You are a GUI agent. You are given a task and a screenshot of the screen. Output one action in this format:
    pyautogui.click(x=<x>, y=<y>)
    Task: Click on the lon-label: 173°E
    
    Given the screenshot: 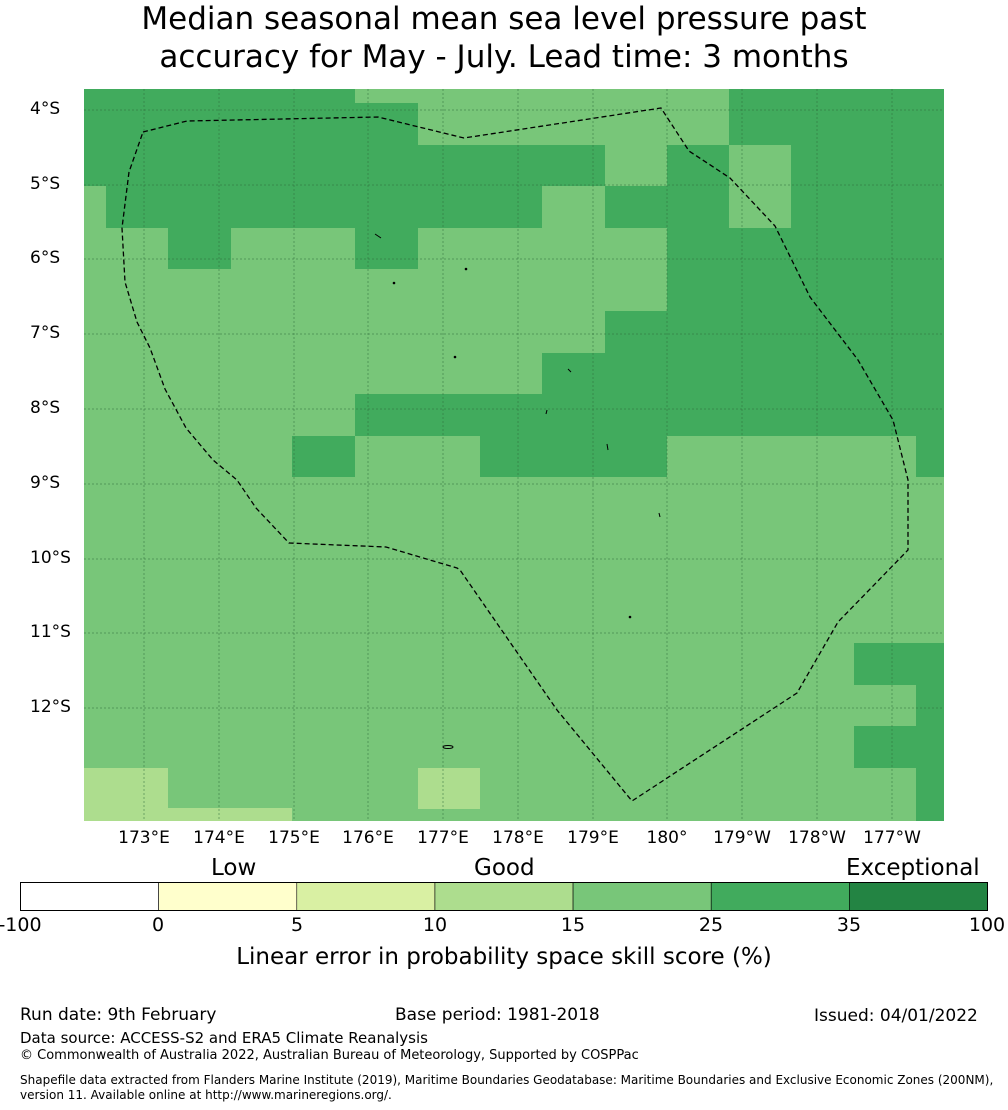 What is the action you would take?
    pyautogui.click(x=144, y=838)
    